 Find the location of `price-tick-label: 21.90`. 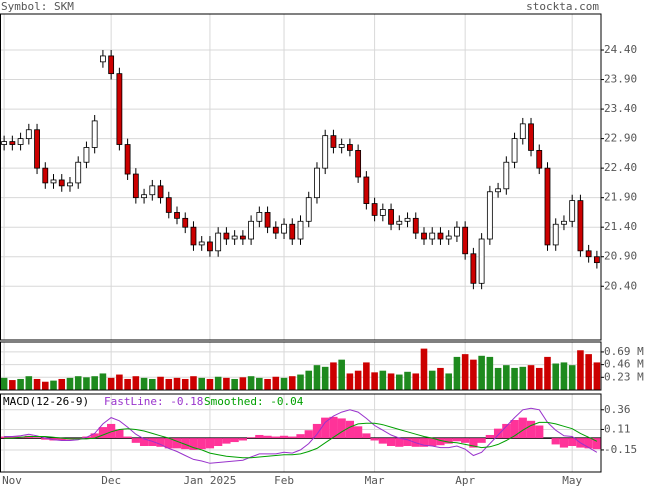

price-tick-label: 21.90 is located at coordinates (620, 197).